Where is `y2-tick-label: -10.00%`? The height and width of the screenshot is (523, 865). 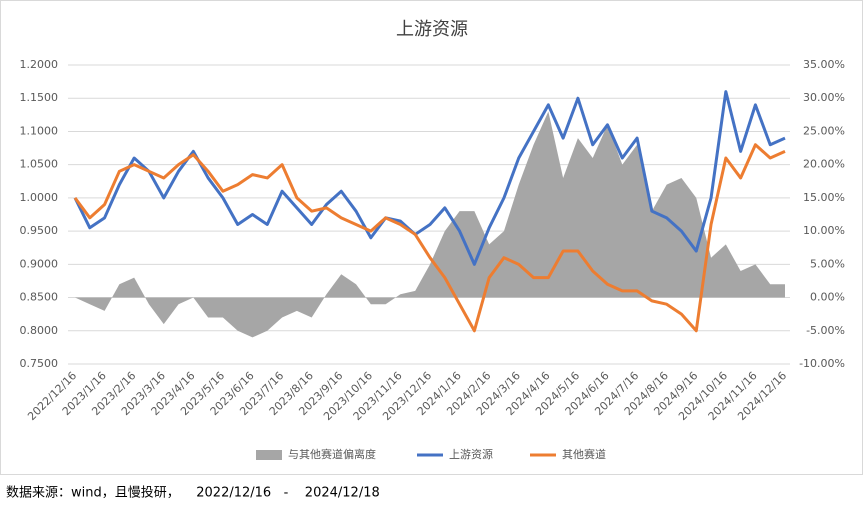
y2-tick-label: -10.00% is located at coordinates (822, 363).